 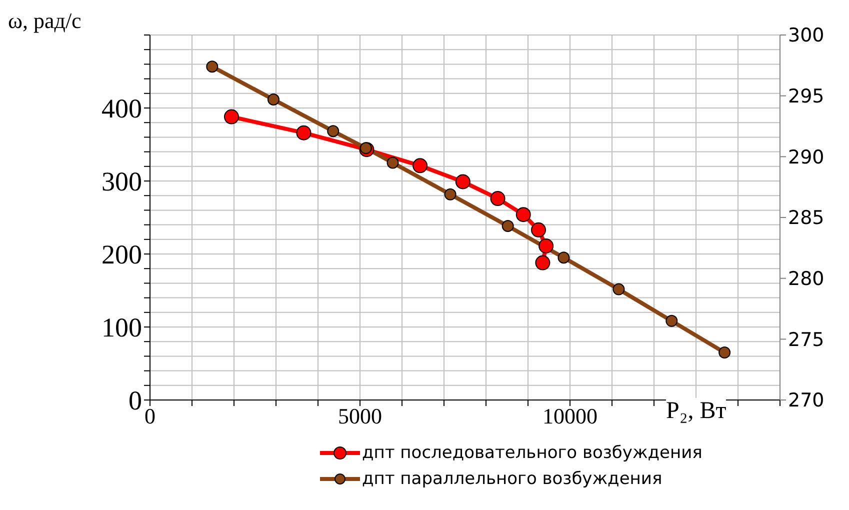 I want to click on legend-label: дпт последовательного возбуждения, so click(x=532, y=453).